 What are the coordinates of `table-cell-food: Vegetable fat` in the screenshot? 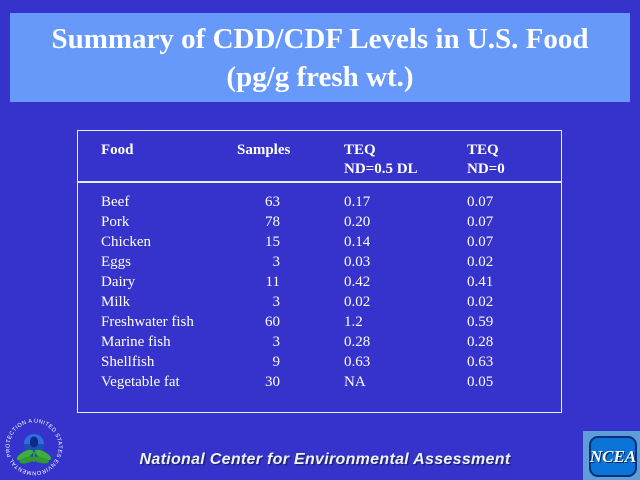 It's located at (140, 382).